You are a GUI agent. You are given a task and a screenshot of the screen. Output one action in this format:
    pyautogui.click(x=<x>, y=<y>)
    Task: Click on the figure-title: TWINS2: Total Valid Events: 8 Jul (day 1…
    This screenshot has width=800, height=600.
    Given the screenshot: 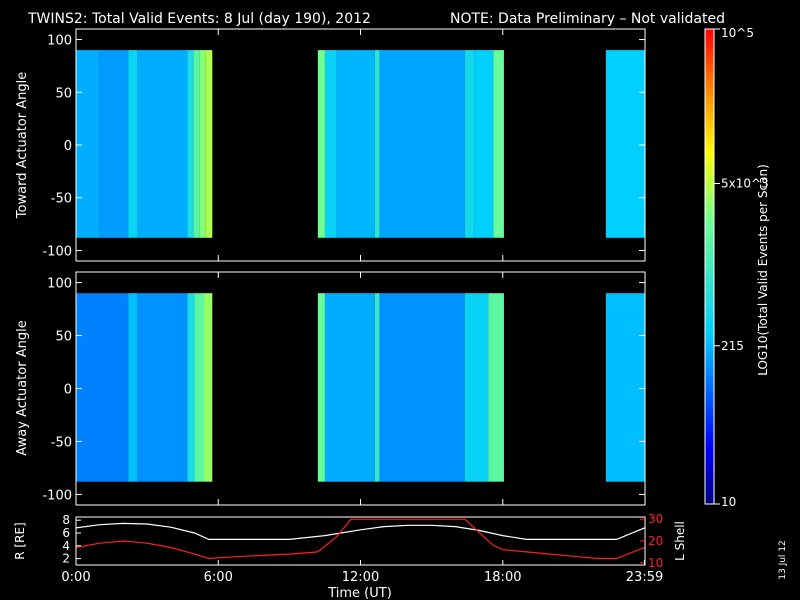 What is the action you would take?
    pyautogui.click(x=199, y=19)
    